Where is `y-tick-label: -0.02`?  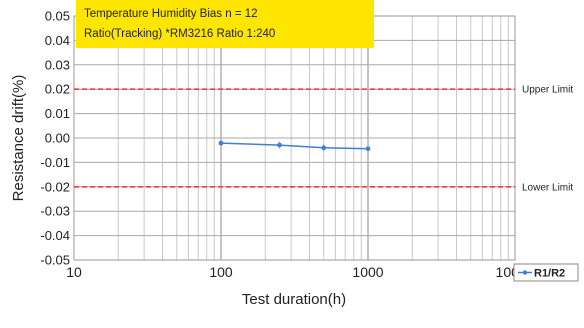
y-tick-label: -0.02 is located at coordinates (55, 186).